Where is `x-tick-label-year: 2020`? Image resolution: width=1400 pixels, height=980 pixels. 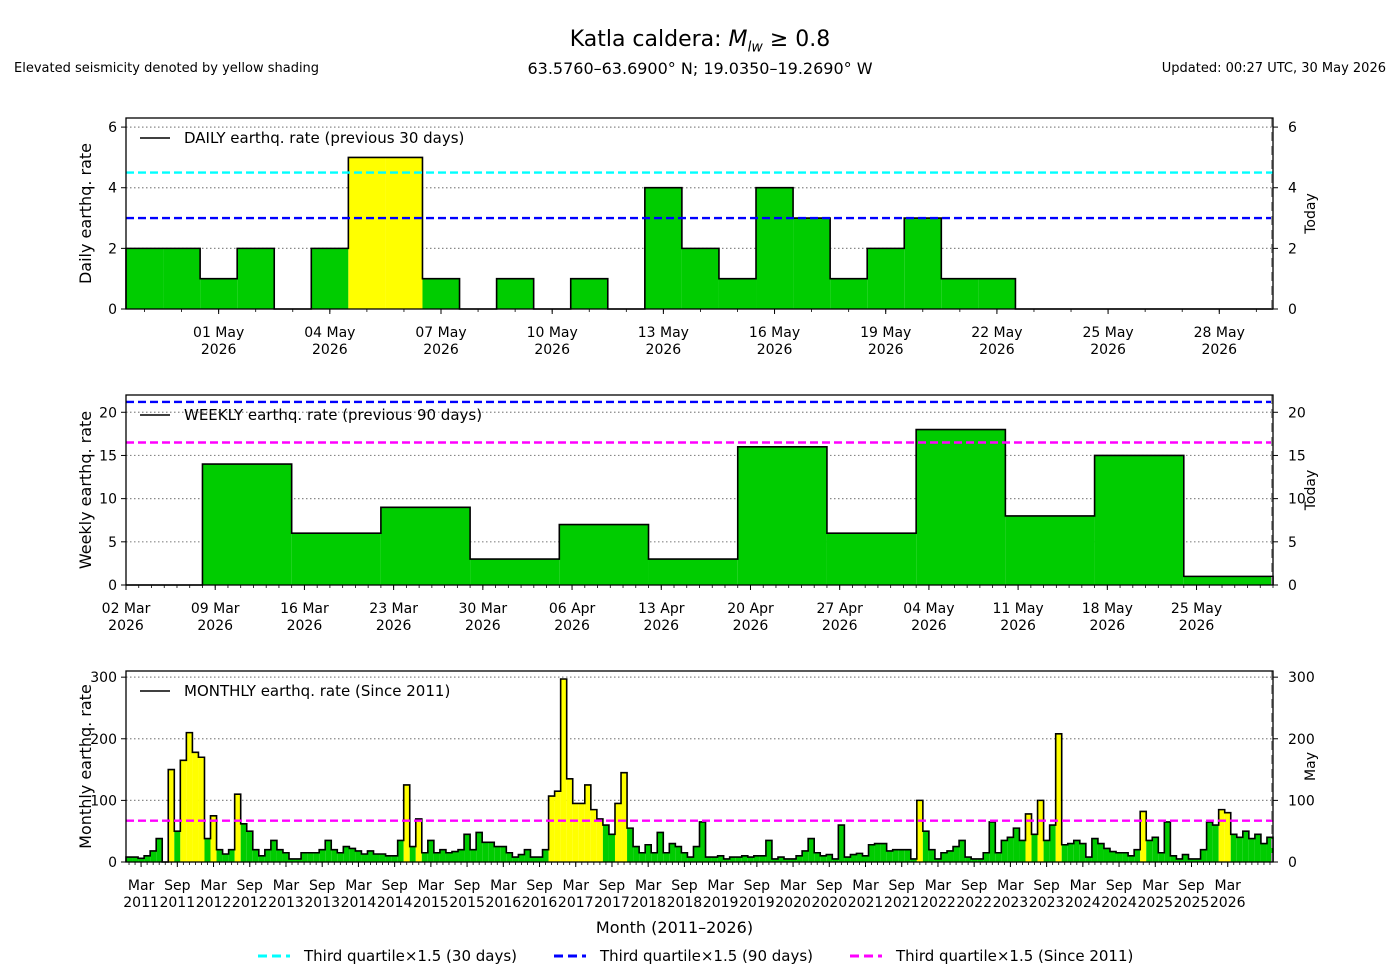 x-tick-label-year: 2020 is located at coordinates (829, 903).